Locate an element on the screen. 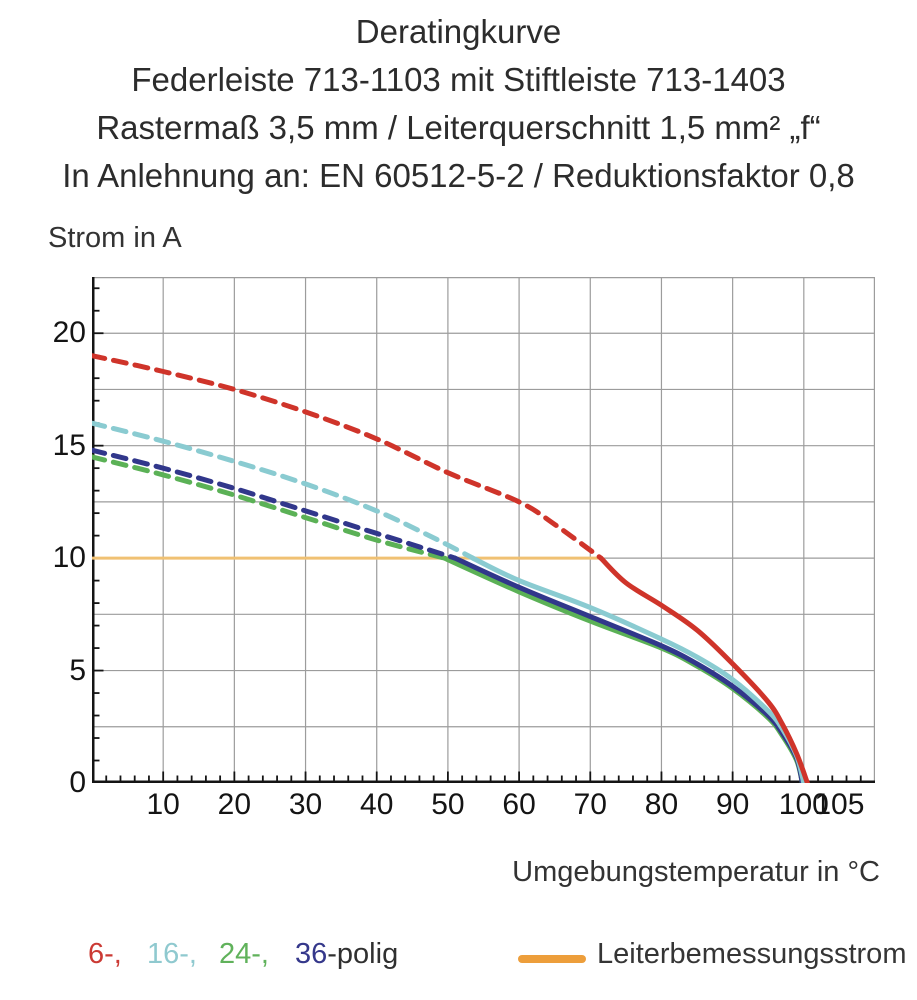  x-axis-title: Umgebungstemperatur in °C is located at coordinates (696, 872).